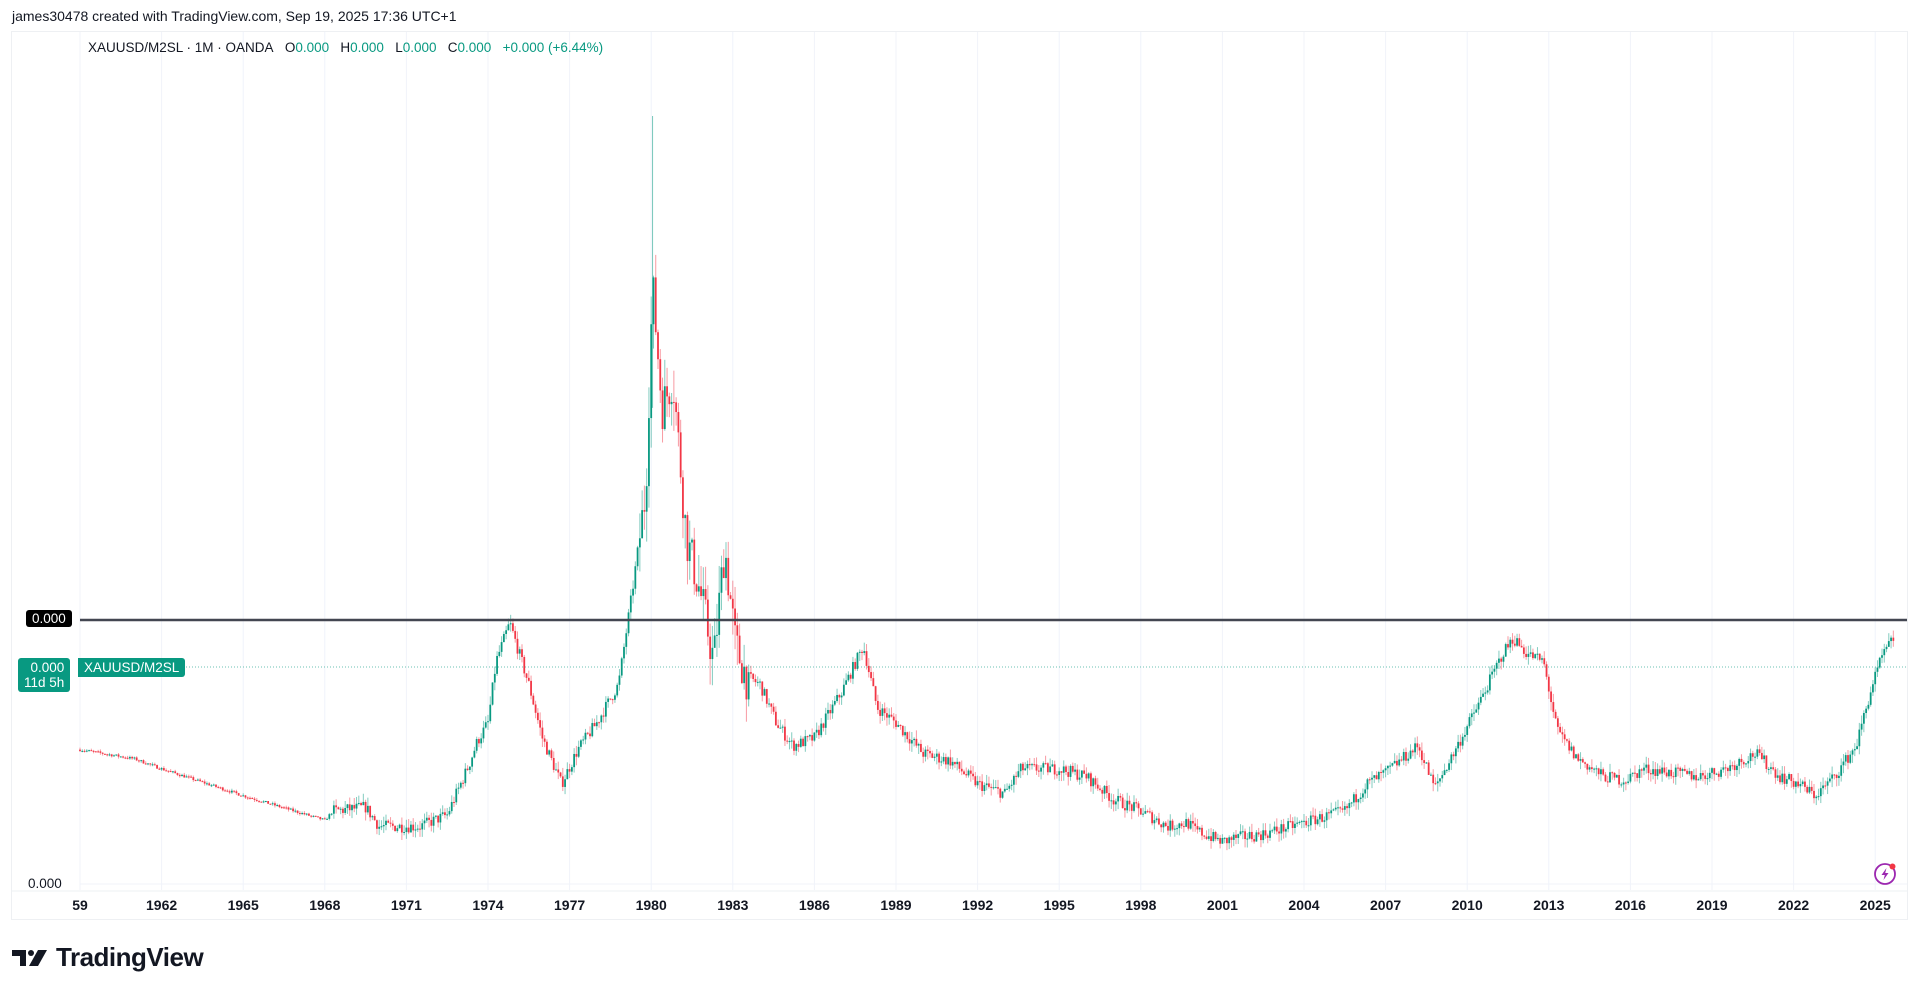 The height and width of the screenshot is (989, 1920). Describe the element at coordinates (49, 618) in the screenshot. I see `horizontal-line-price-label: 0.000` at that location.